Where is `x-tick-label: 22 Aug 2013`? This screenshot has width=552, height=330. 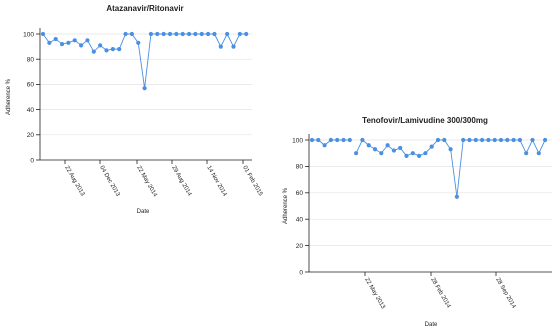 x-tick-label: 22 Aug 2013 is located at coordinates (74, 181).